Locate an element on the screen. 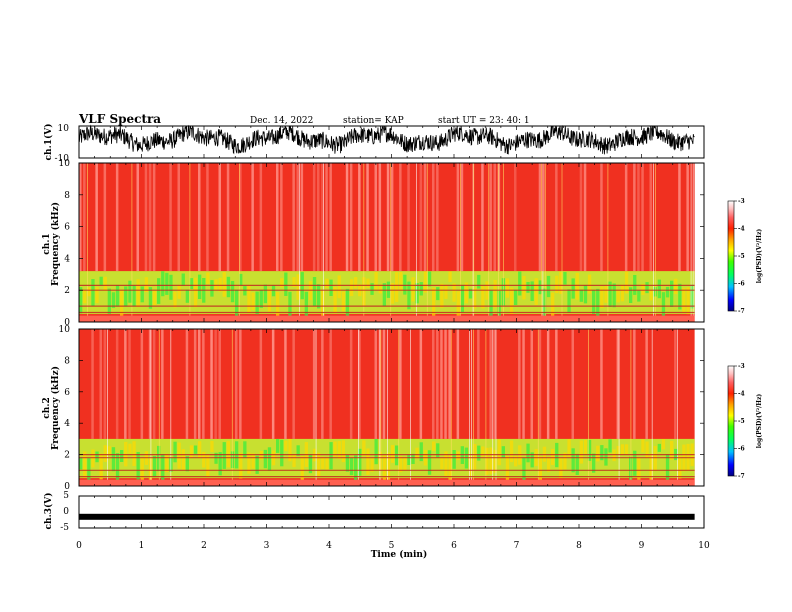 Image resolution: width=792 pixels, height=612 pixels. ch1-spec-ytick-label: 10 is located at coordinates (65, 164).